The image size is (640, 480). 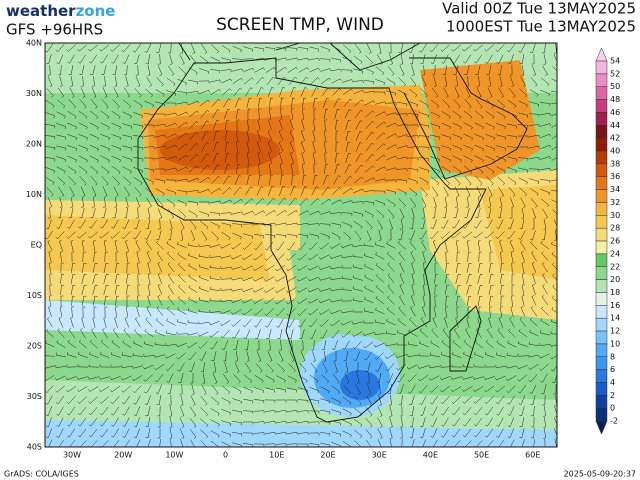 I want to click on colorbar-label: 52, so click(x=615, y=73).